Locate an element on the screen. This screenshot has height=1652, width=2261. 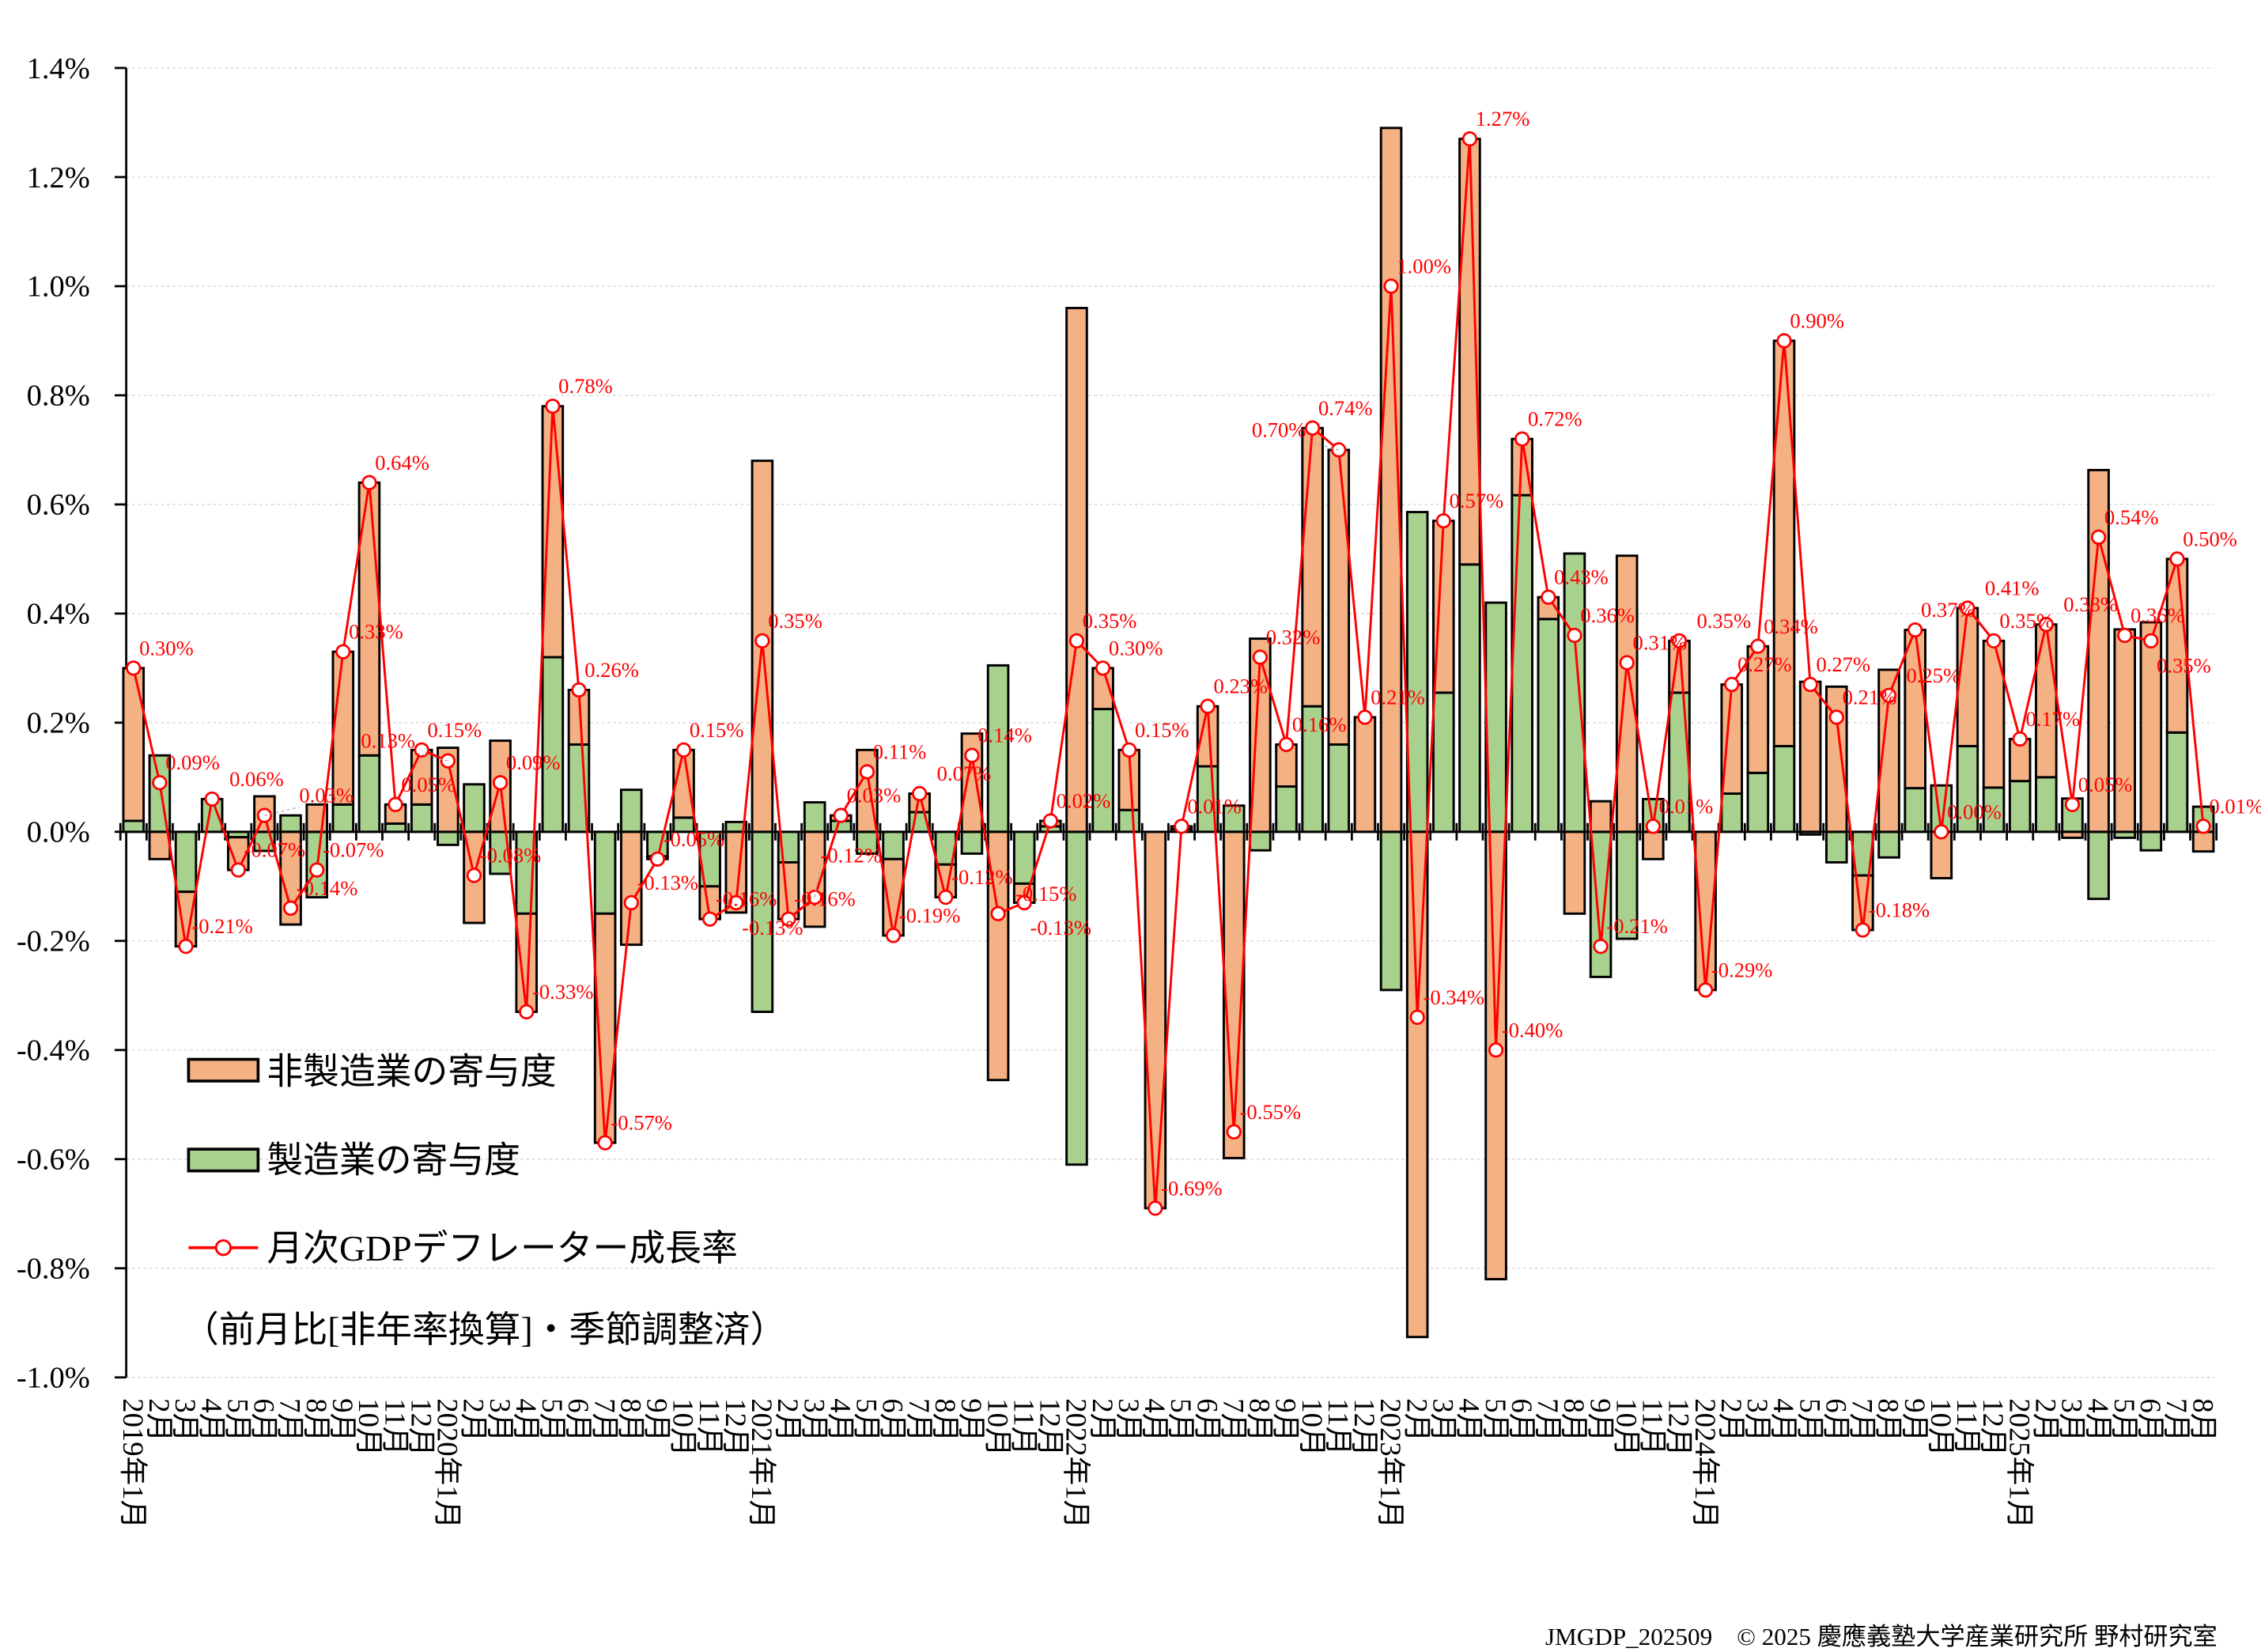
month-label: 2025年1月 is located at coordinates (2020, 1463).